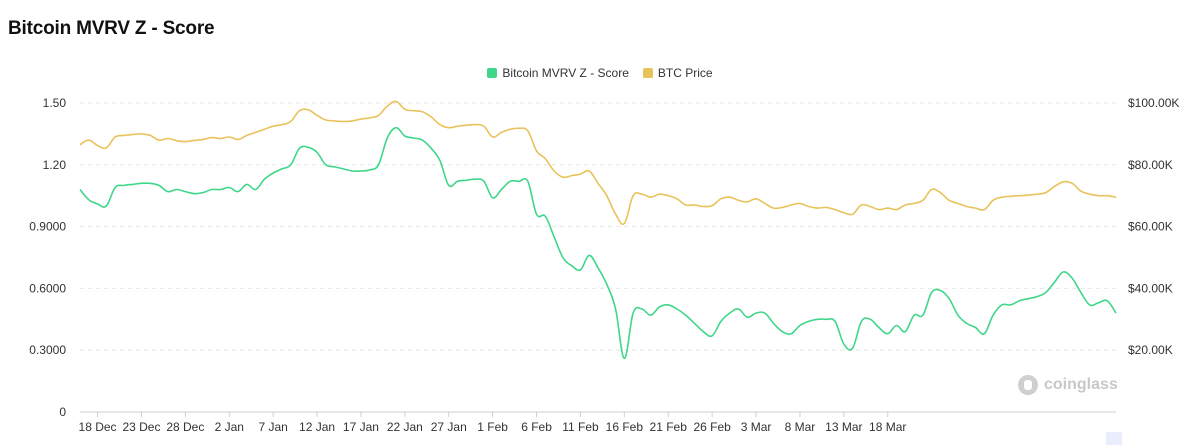 This screenshot has height=445, width=1200. Describe the element at coordinates (55, 103) in the screenshot. I see `y-left-tick-label: 1.50` at that location.